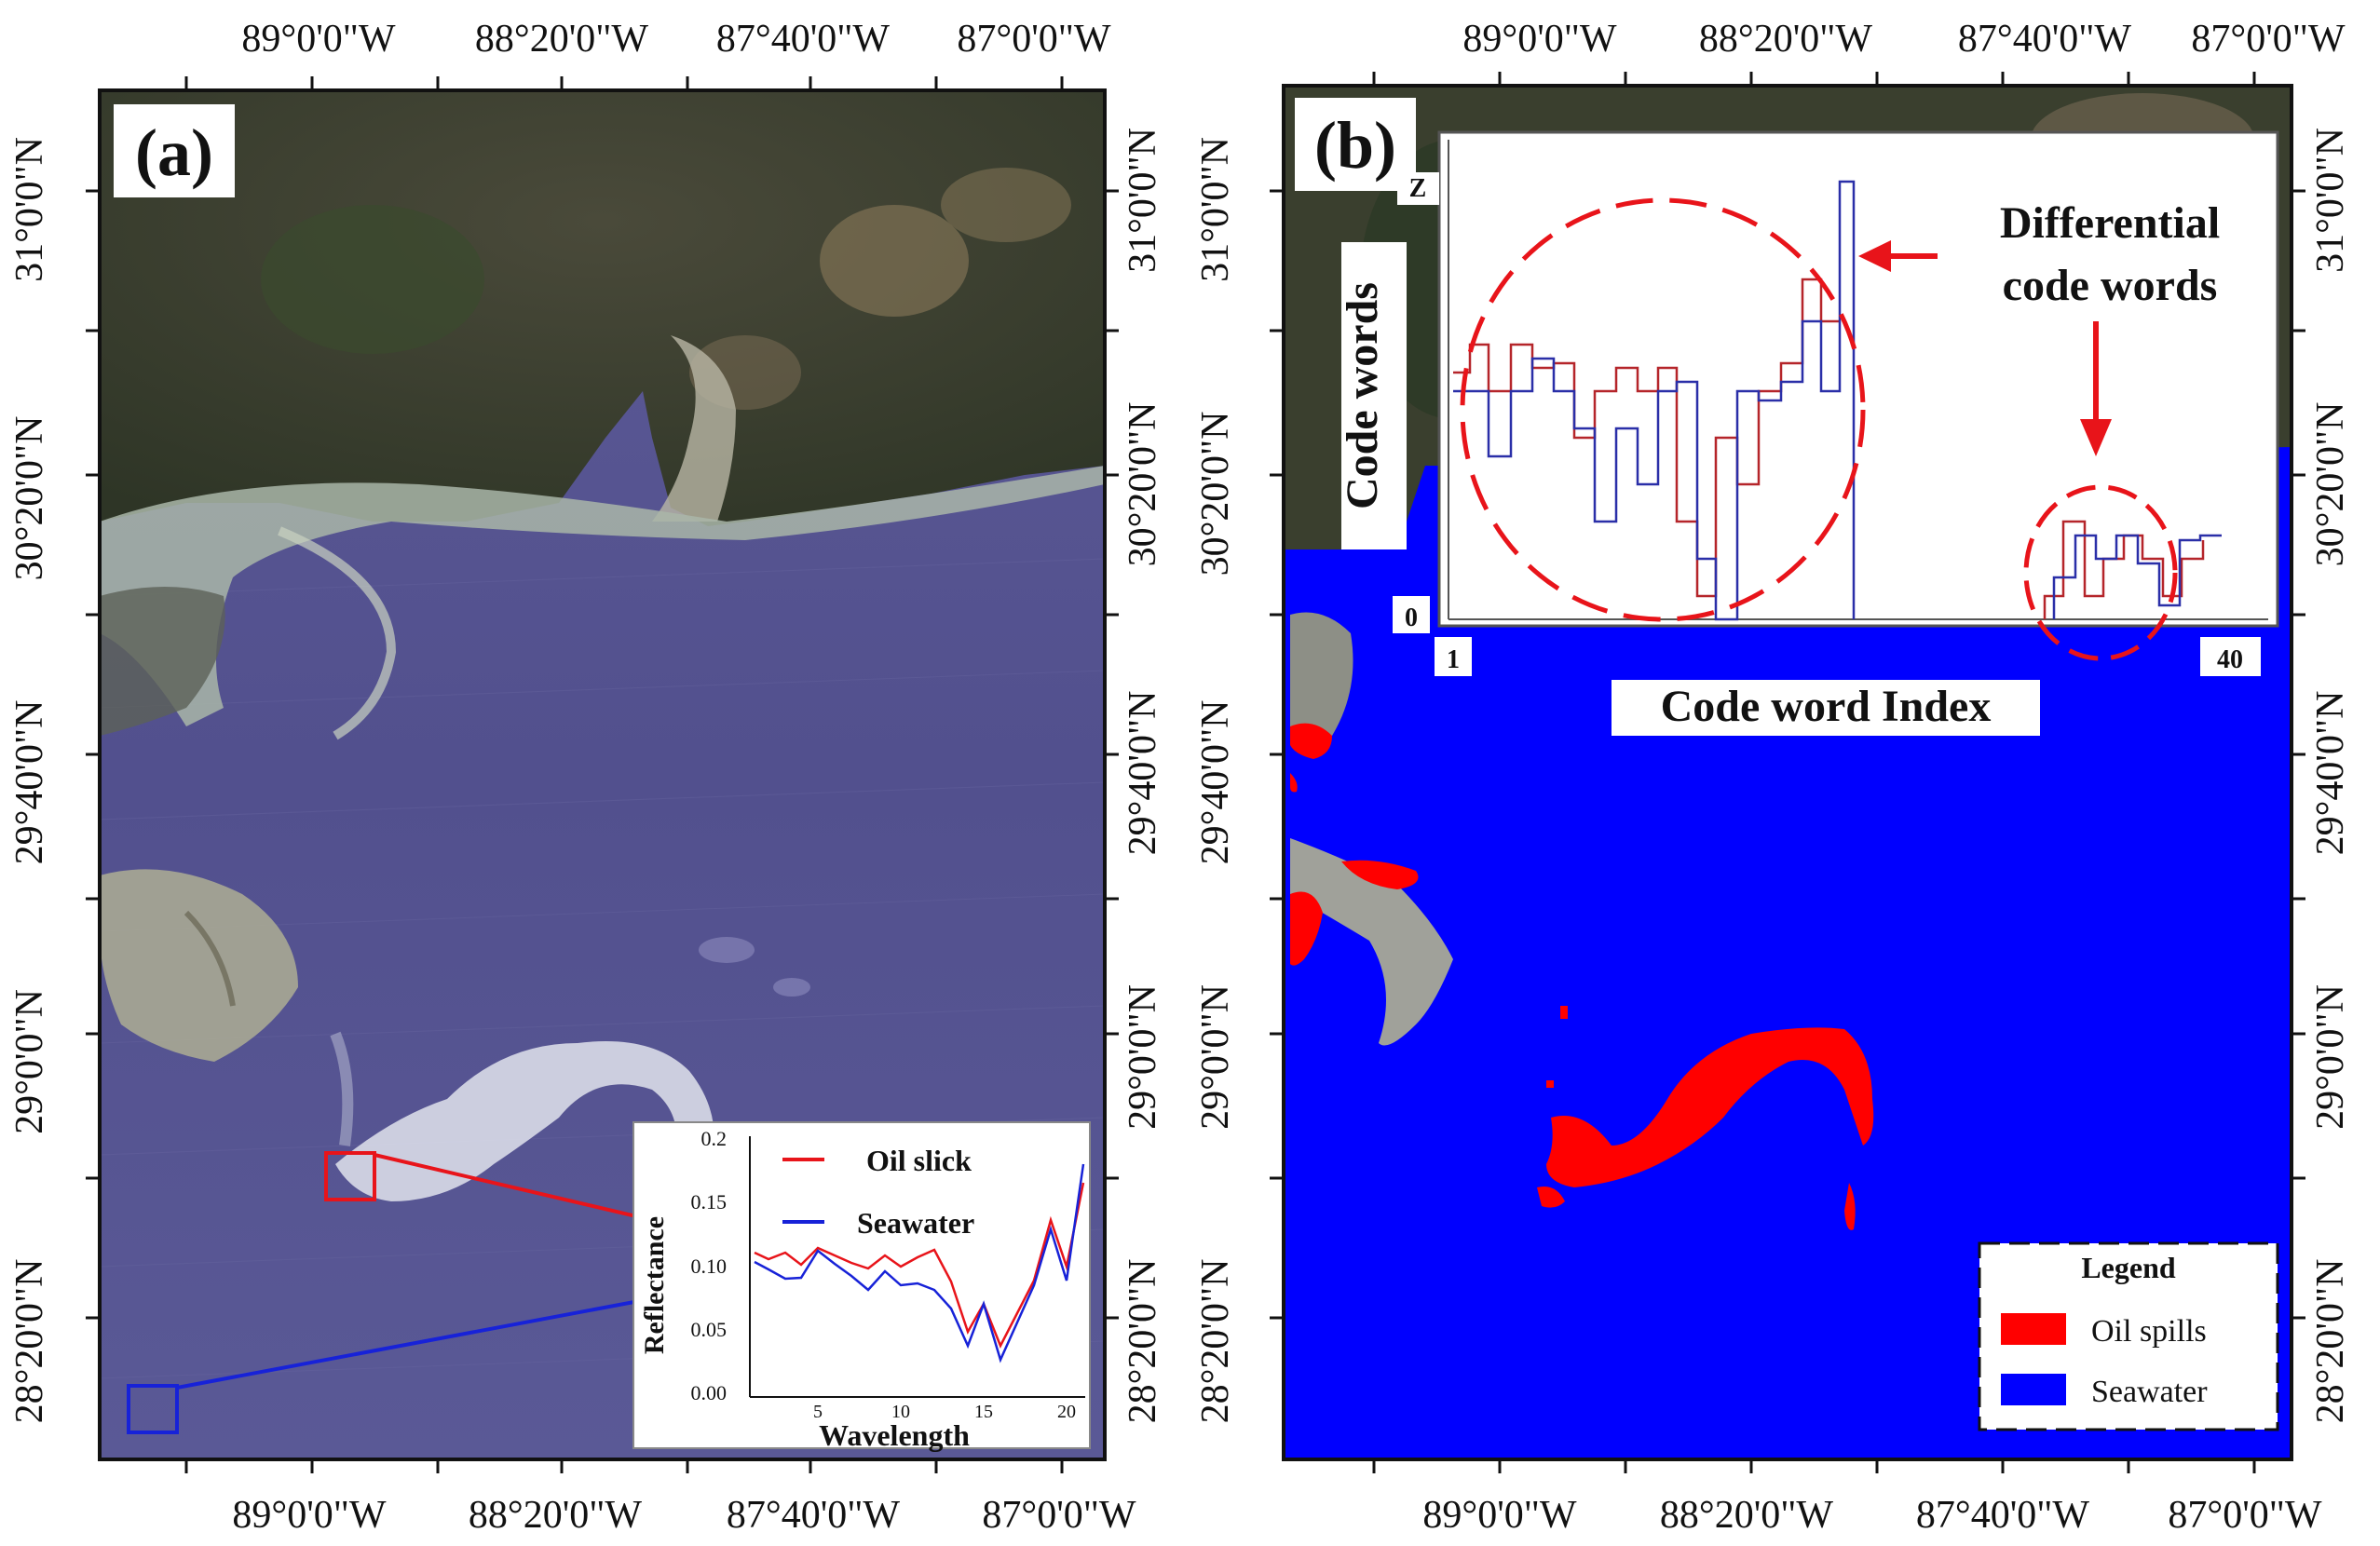 The width and height of the screenshot is (2380, 1546). I want to click on differential-codewords-circle, so click(2100, 572).